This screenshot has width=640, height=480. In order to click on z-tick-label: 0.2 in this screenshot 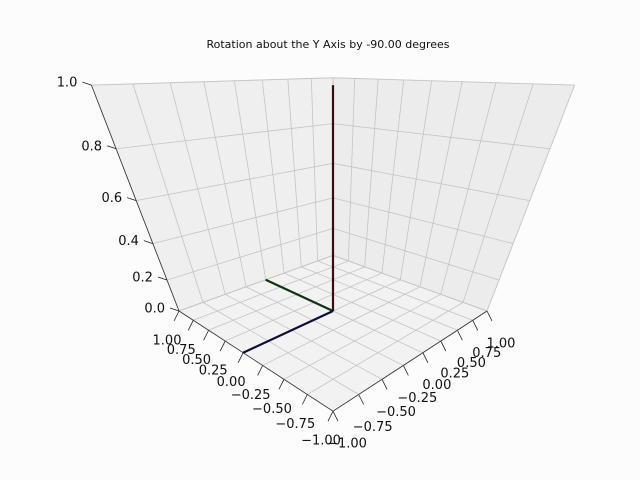, I will do `click(142, 277)`.